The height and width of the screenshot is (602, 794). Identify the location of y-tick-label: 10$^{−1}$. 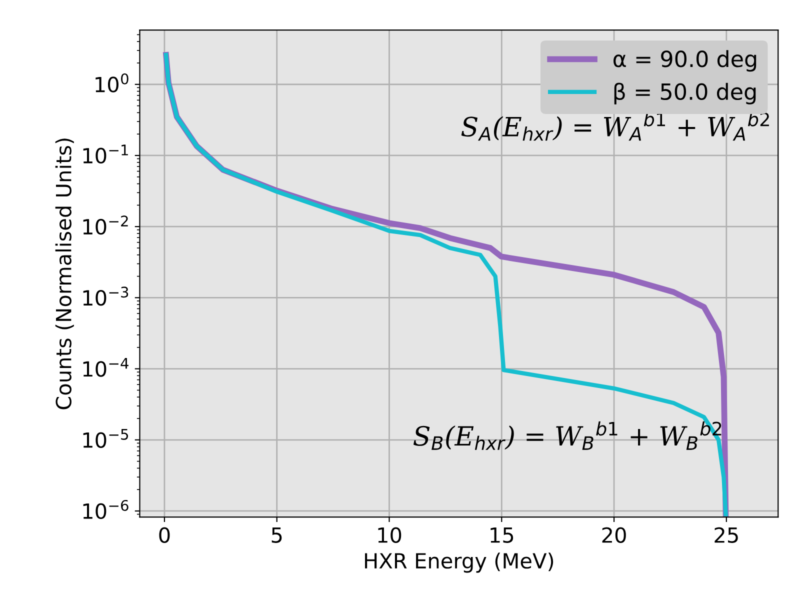
(105, 154).